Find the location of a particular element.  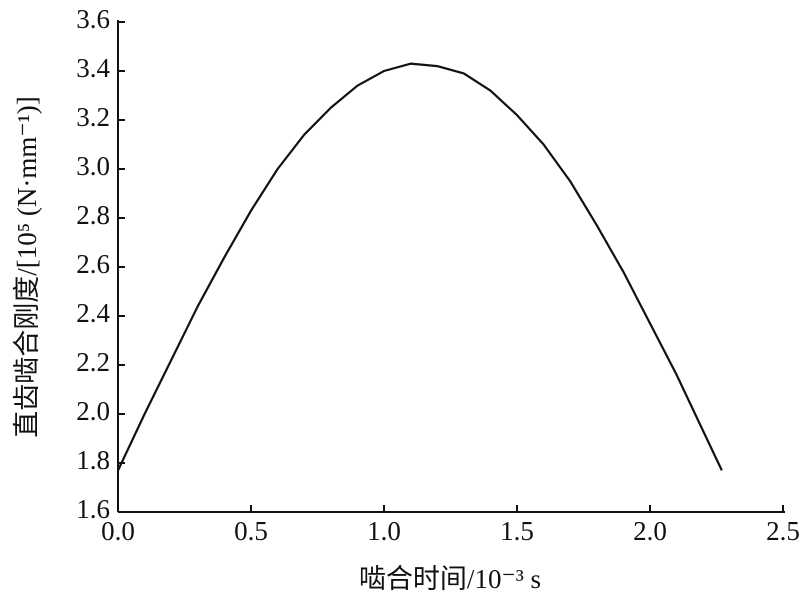

y-tick-label: 2.0 is located at coordinates (93, 411).